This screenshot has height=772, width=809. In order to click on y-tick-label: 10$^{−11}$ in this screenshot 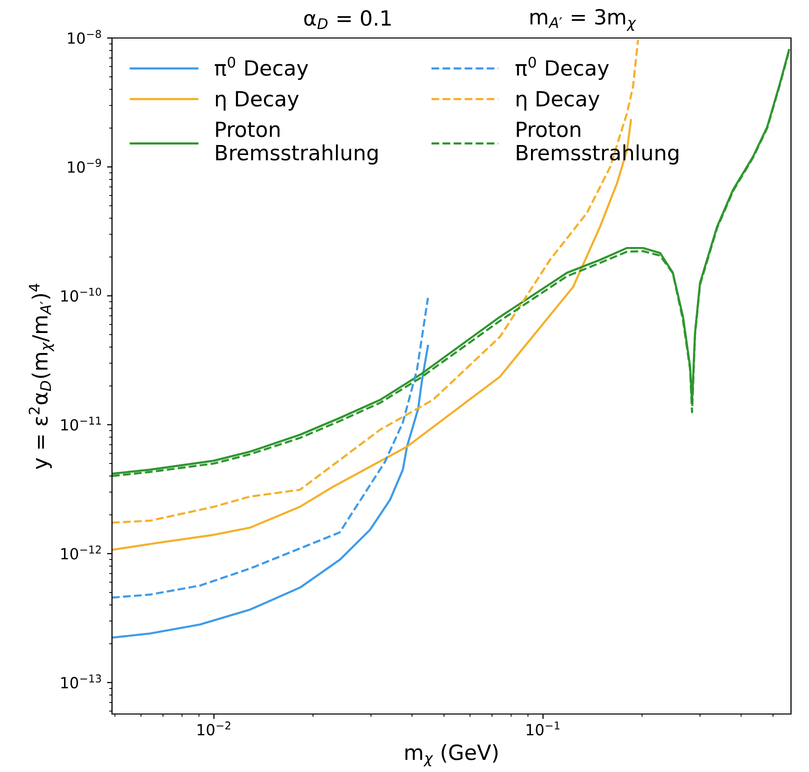, I will do `click(81, 423)`.